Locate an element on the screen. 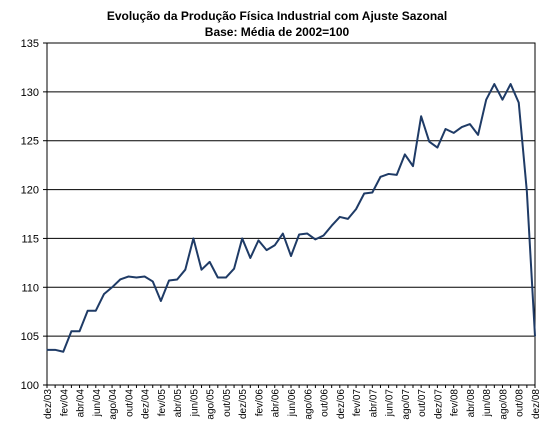 The image size is (550, 441). x-tick-label: ago/08 is located at coordinates (503, 404).